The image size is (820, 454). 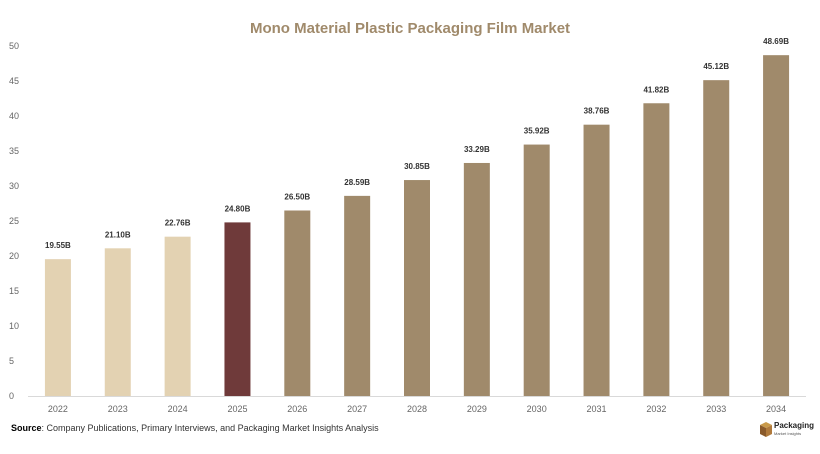 What do you see at coordinates (58, 409) in the screenshot?
I see `x-tick-label: 2022` at bounding box center [58, 409].